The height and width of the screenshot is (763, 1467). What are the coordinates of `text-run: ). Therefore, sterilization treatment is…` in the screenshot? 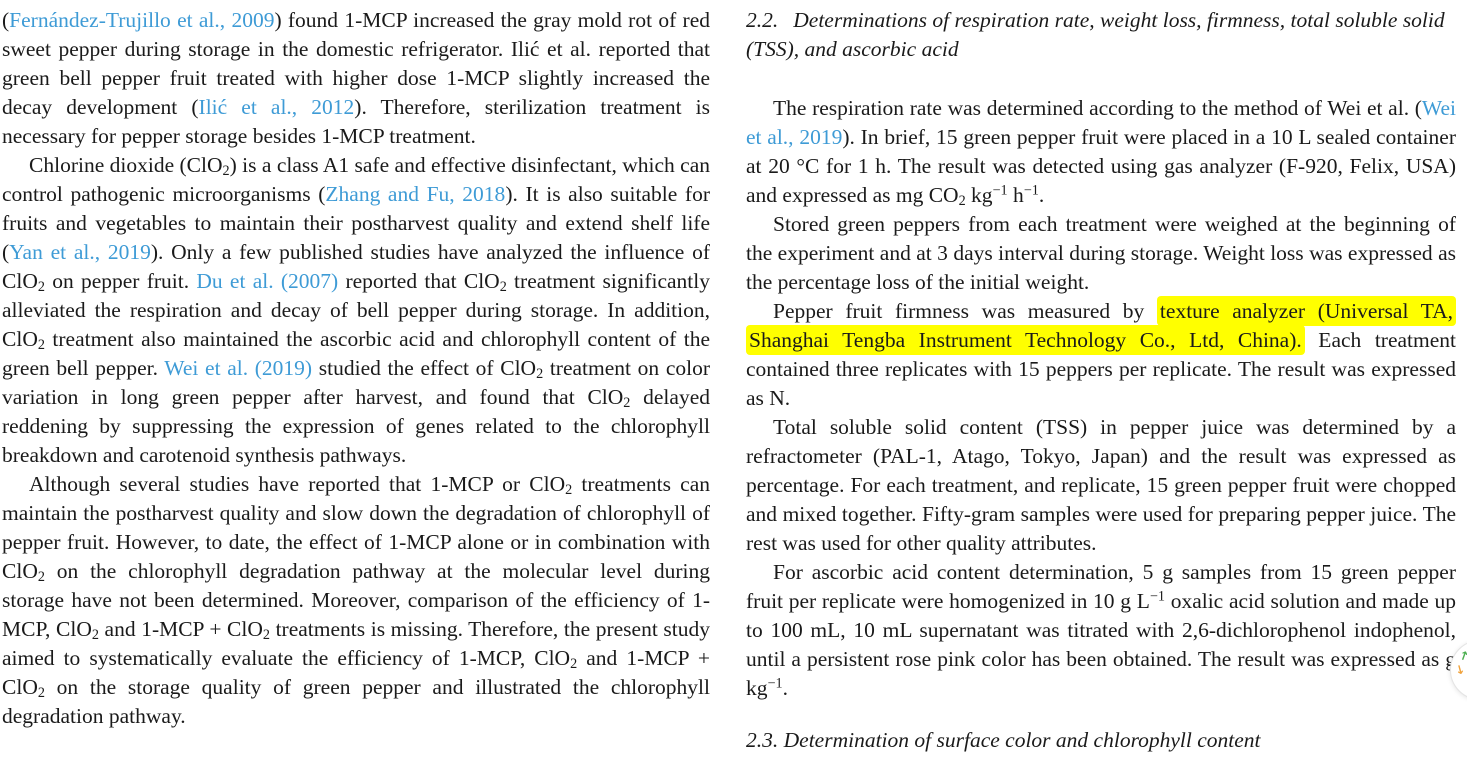 It's located at (356, 121).